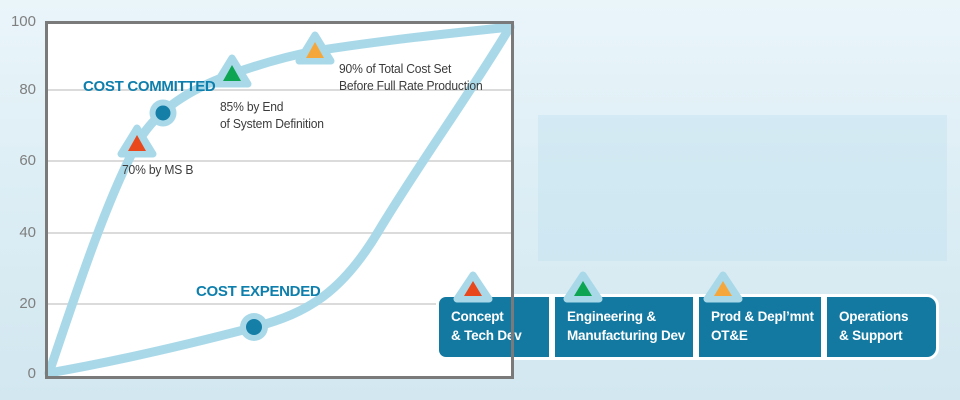  Describe the element at coordinates (232, 71) in the screenshot. I see `system-definition-green-triangle-marker` at that location.